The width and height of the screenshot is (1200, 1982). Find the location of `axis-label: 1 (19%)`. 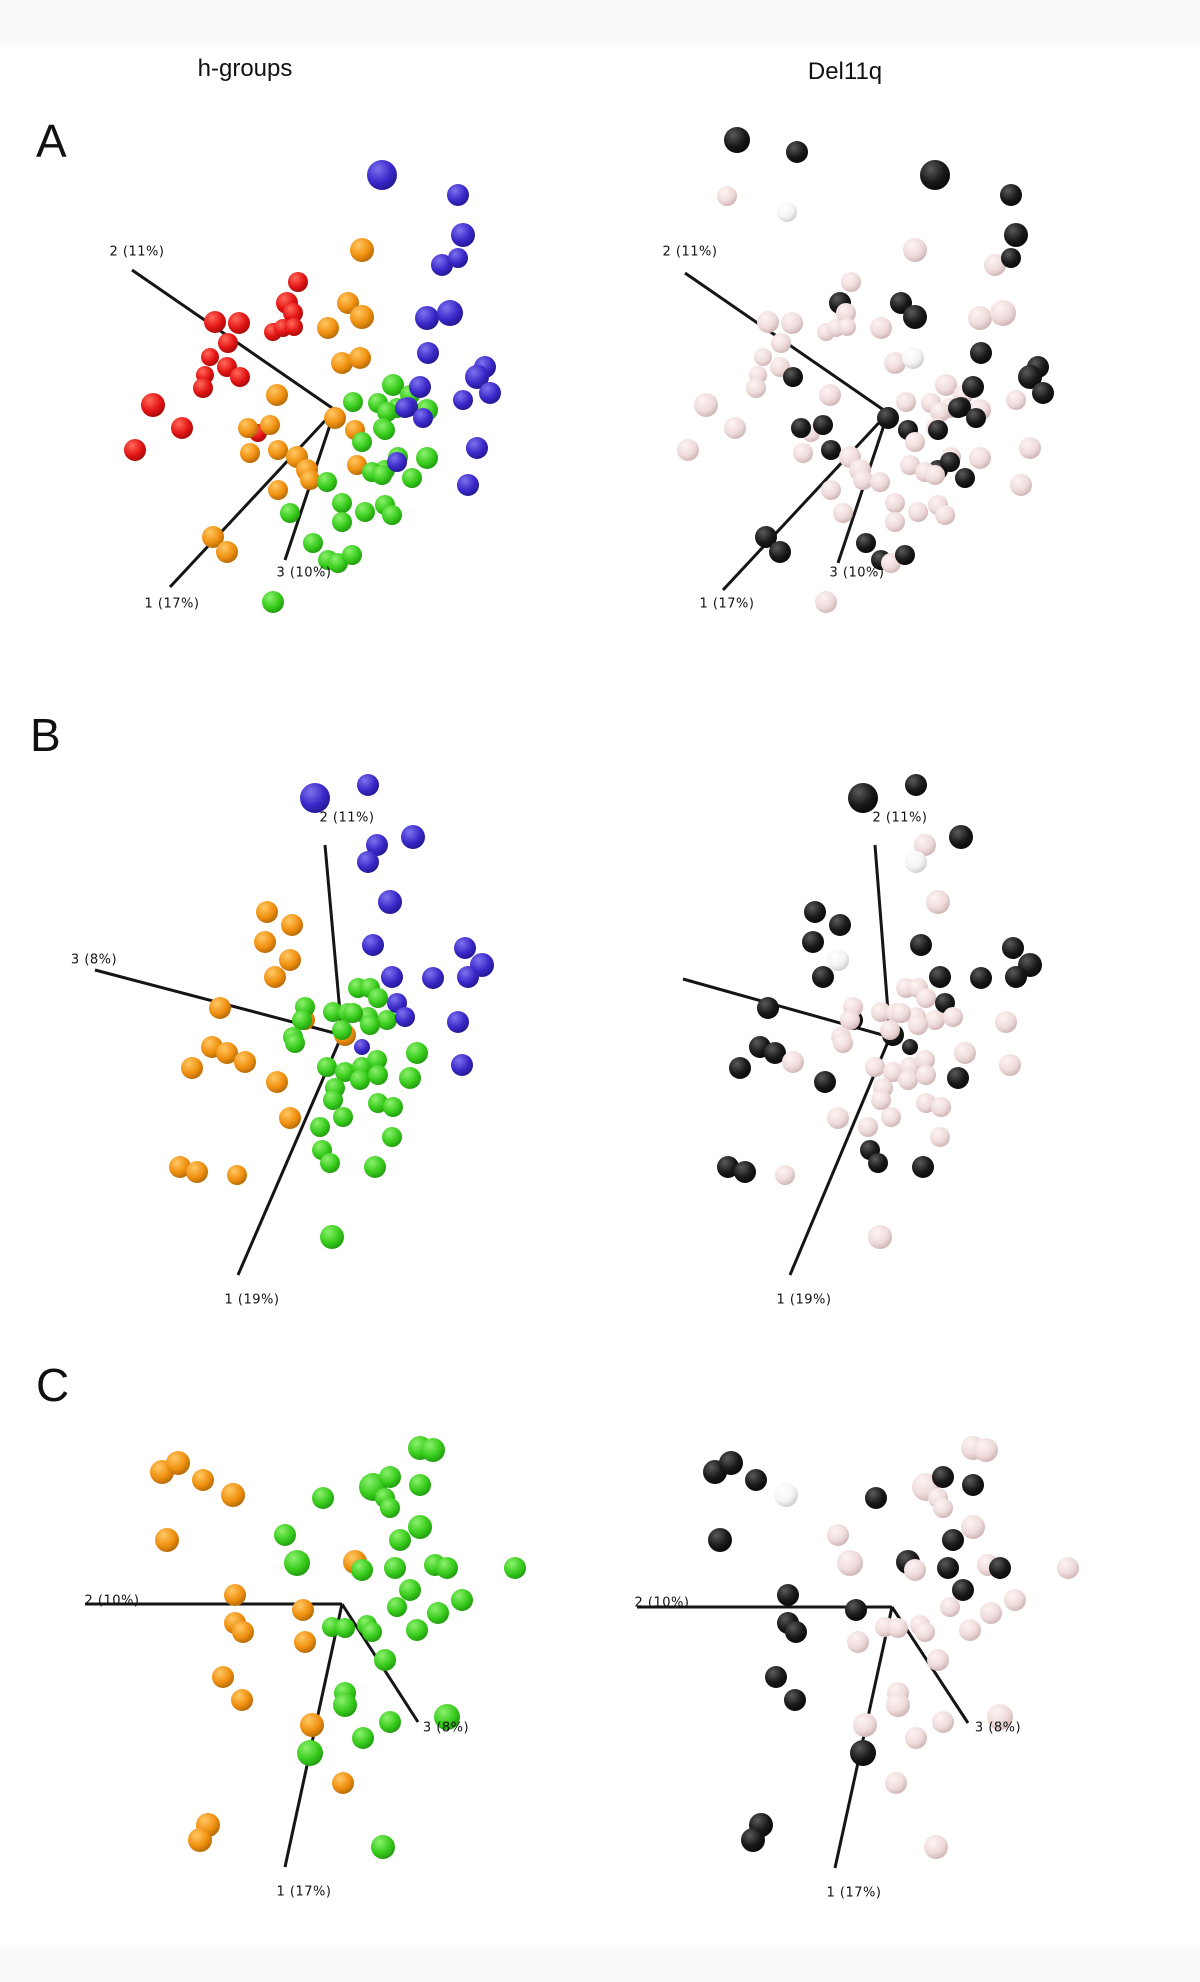

axis-label: 1 (19%) is located at coordinates (804, 1300).